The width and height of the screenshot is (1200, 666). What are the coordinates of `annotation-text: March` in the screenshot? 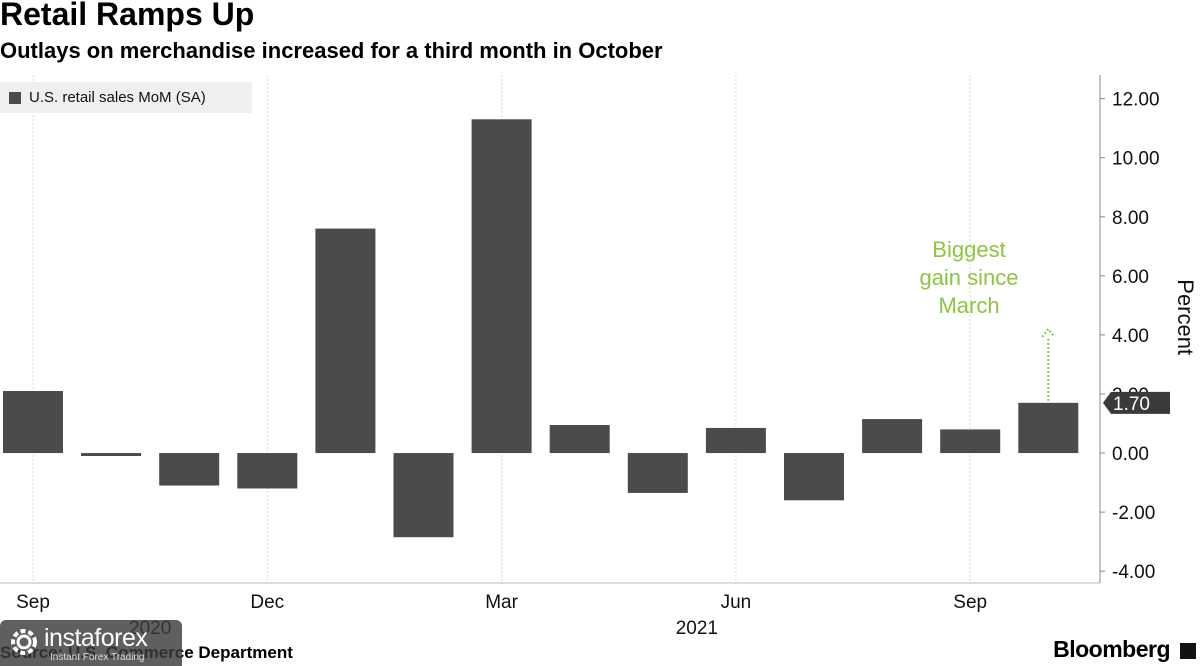 It's located at (968, 305).